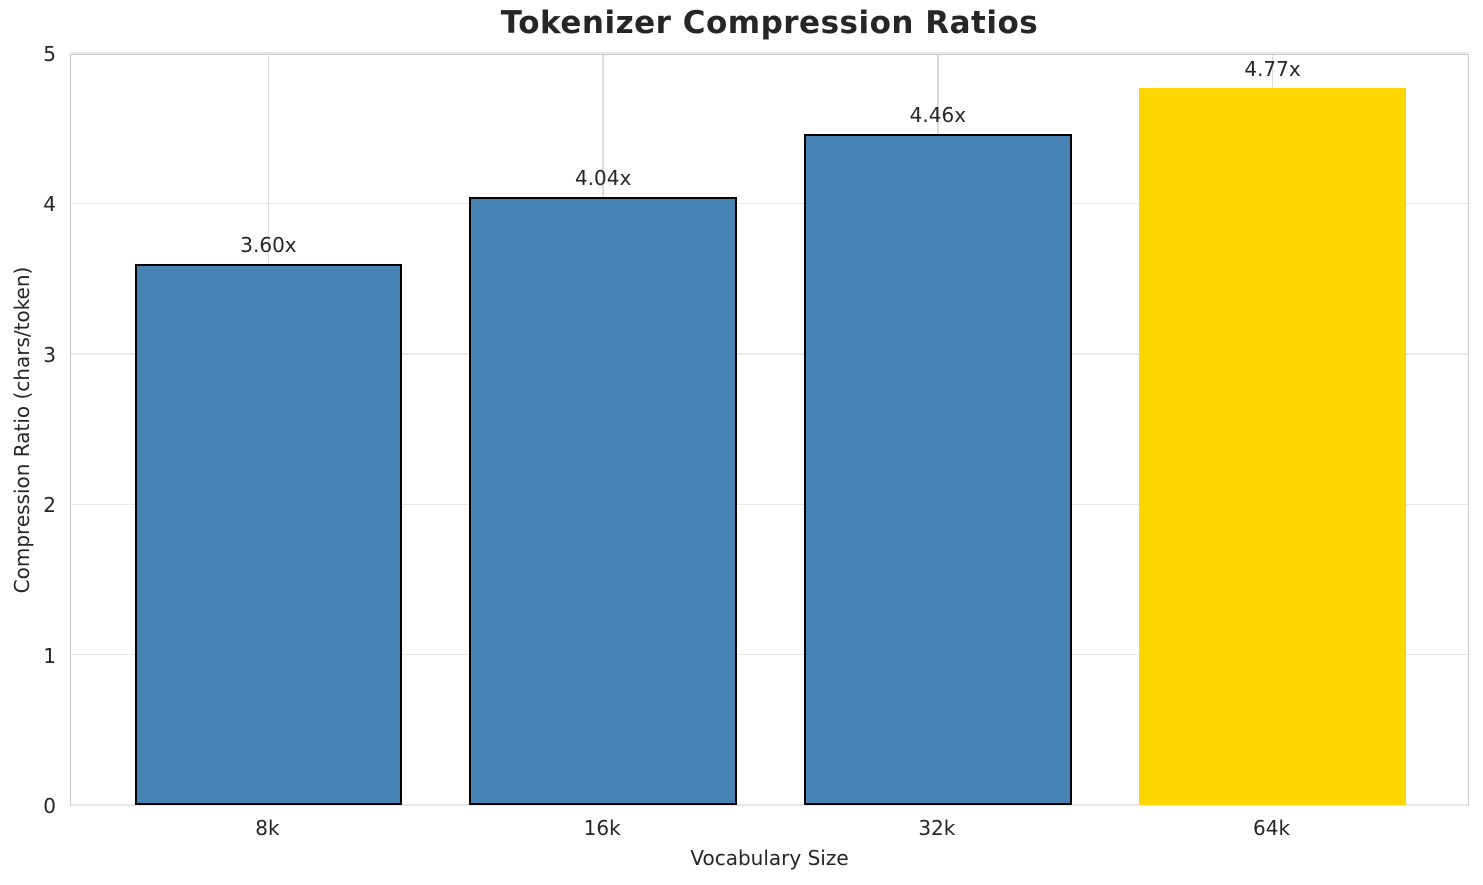 This screenshot has width=1483, height=885. What do you see at coordinates (938, 115) in the screenshot?
I see `bar-value-label: 4.46x` at bounding box center [938, 115].